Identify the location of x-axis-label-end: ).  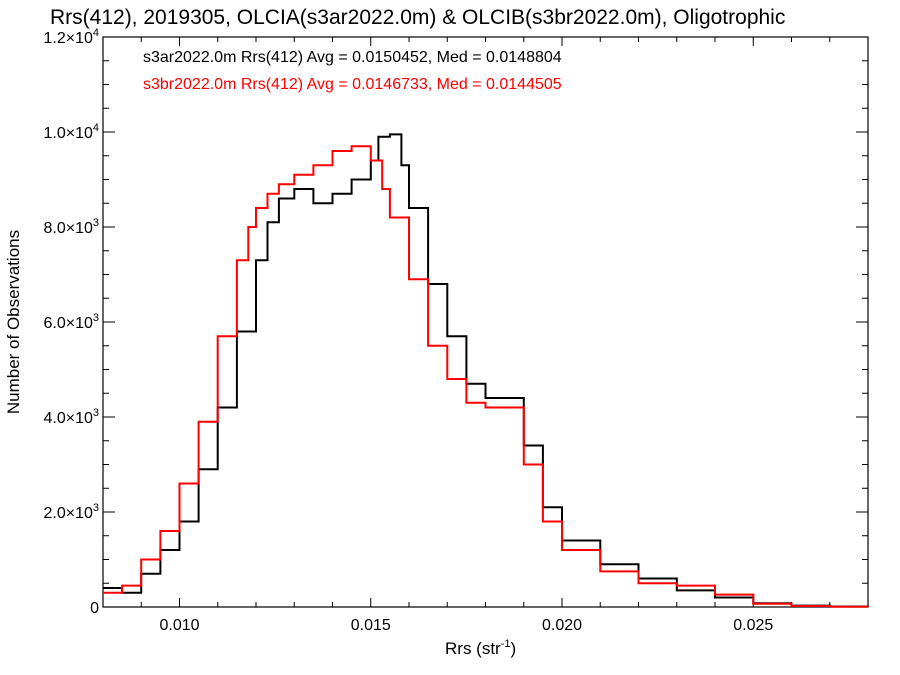
(514, 648).